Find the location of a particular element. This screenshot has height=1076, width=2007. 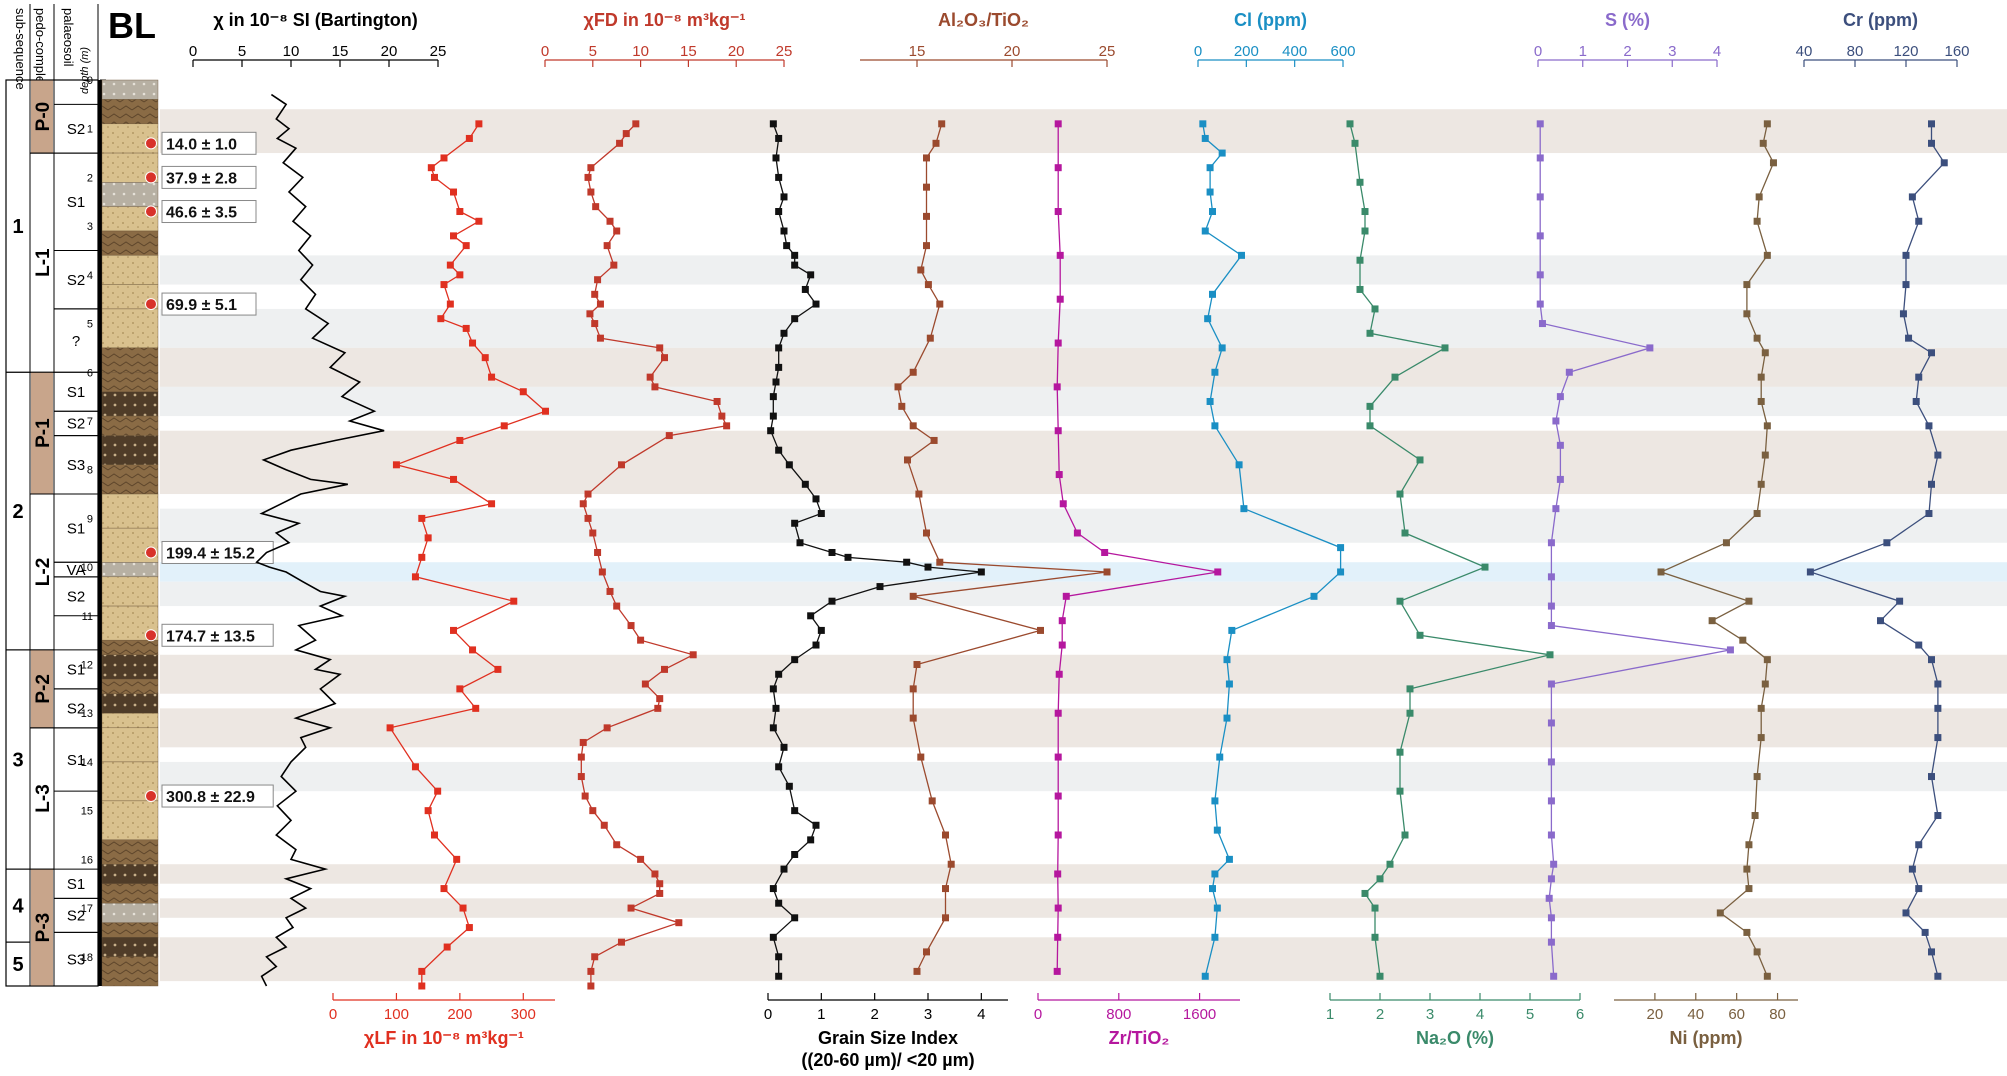

age-label: 199.4 ± 15.2 is located at coordinates (210, 553).